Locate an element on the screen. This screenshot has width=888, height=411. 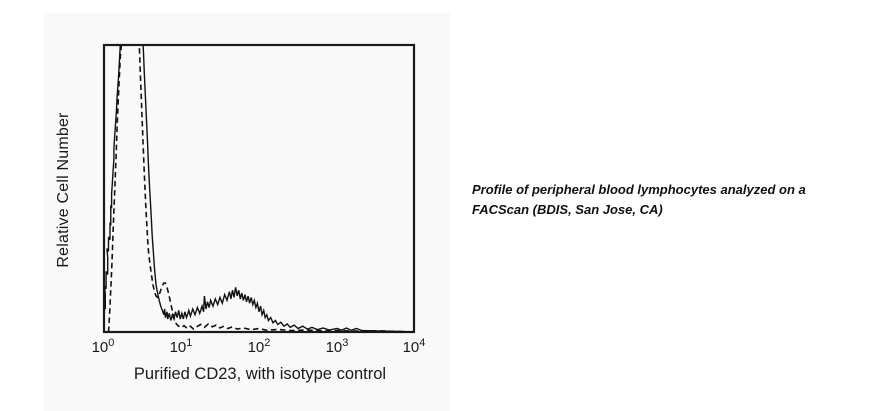
x-tick-10e0: 10⁰ is located at coordinates (103, 347).